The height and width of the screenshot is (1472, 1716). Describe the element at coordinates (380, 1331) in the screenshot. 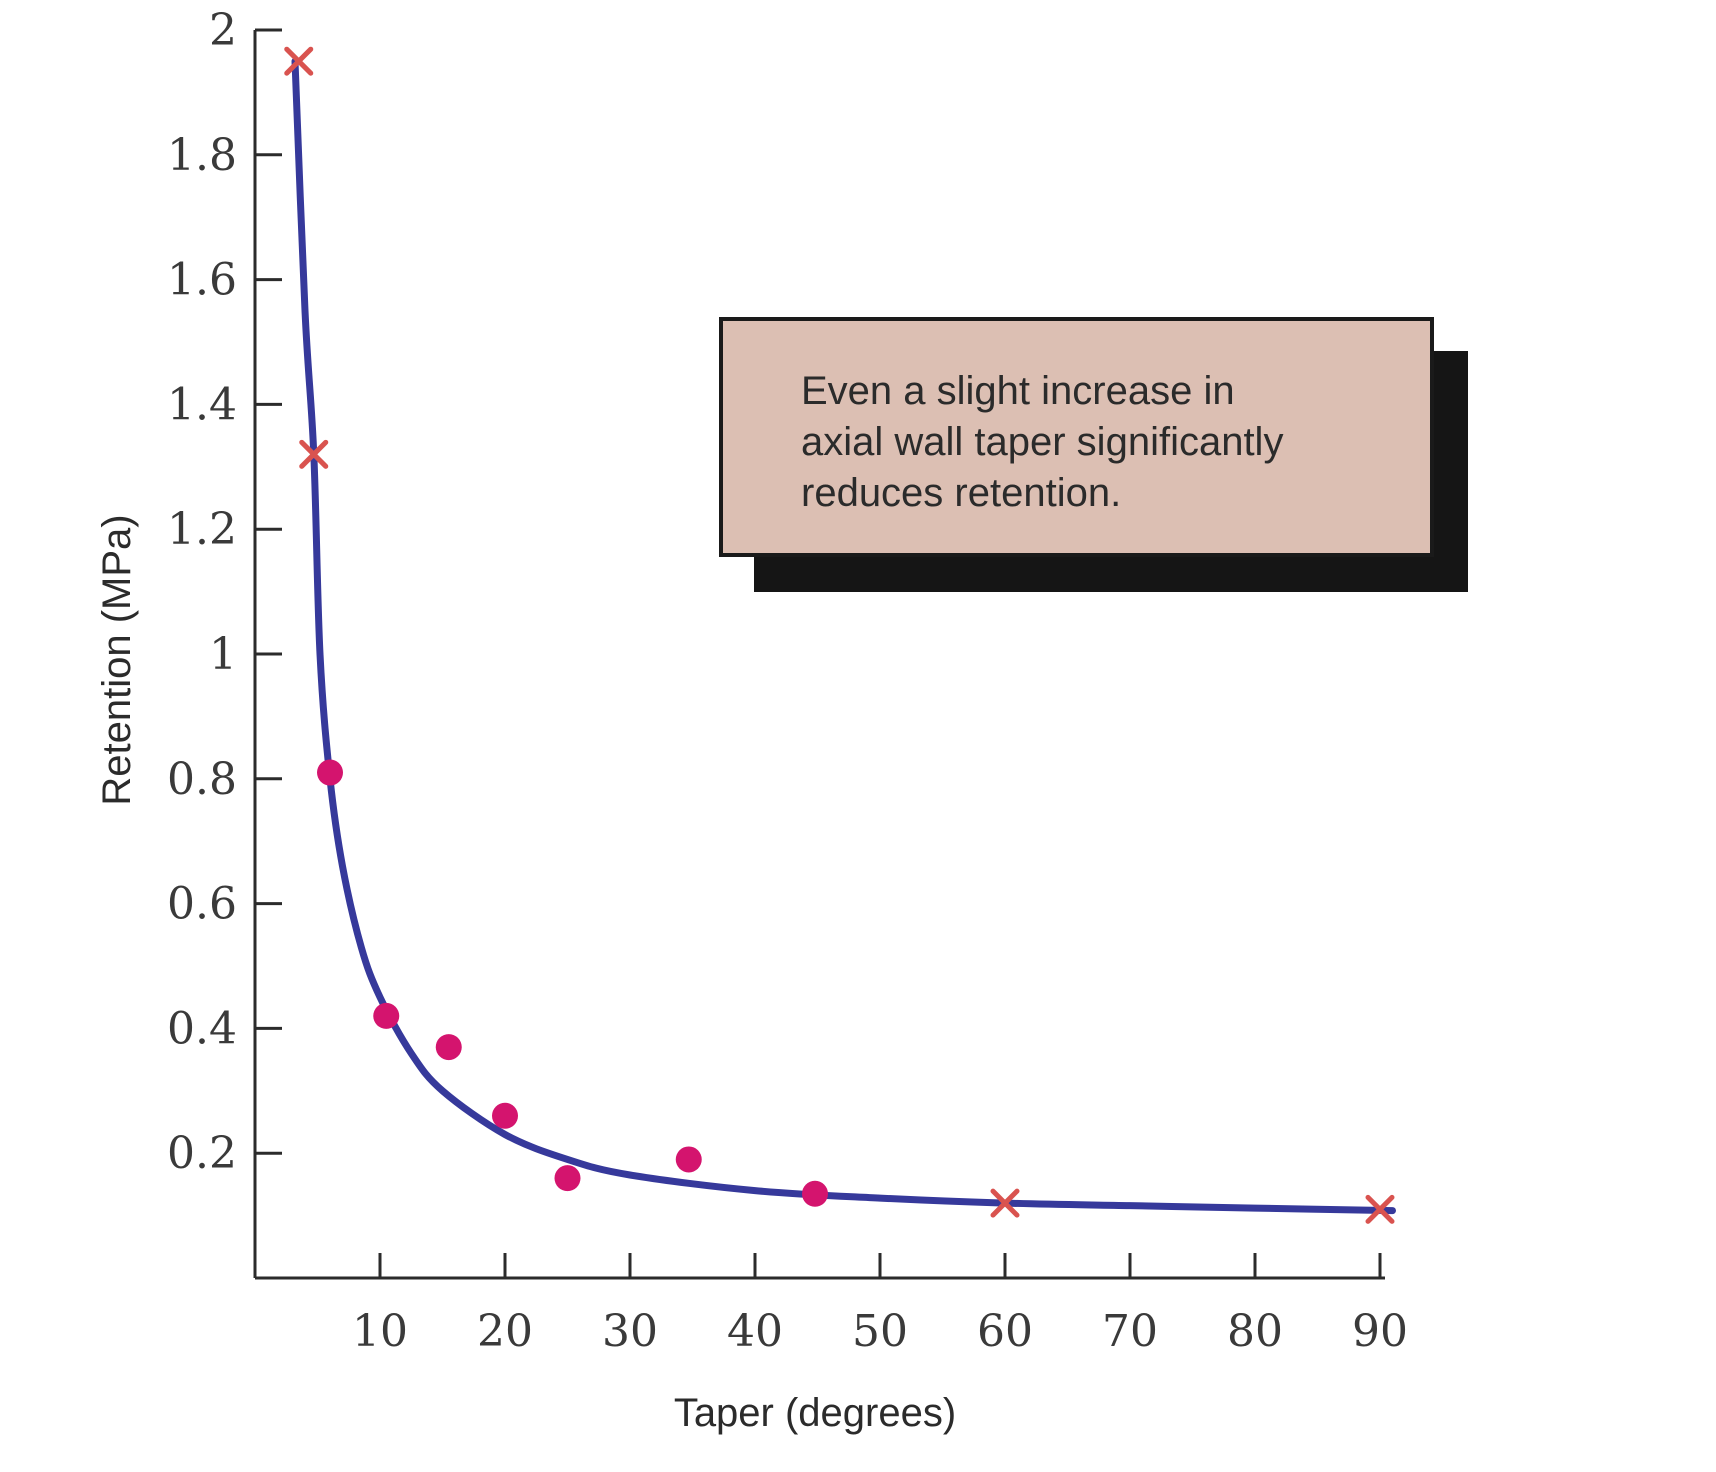

I see `x-tick-label: 10` at that location.